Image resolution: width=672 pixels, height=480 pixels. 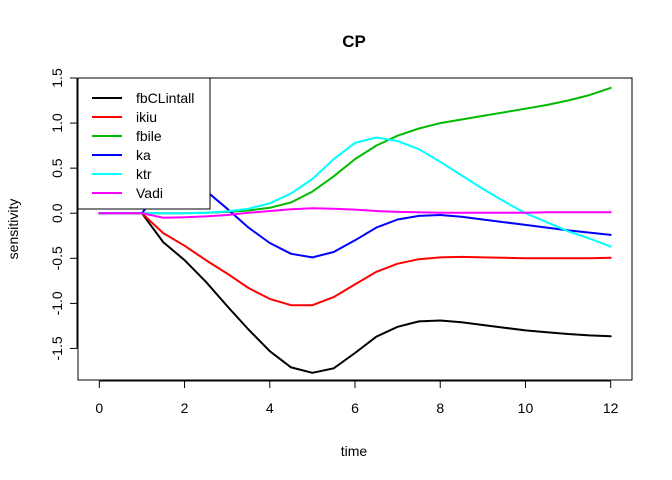 I want to click on legend: fbCLintall ikiu fbile ka ktr Vadi, so click(x=144, y=143).